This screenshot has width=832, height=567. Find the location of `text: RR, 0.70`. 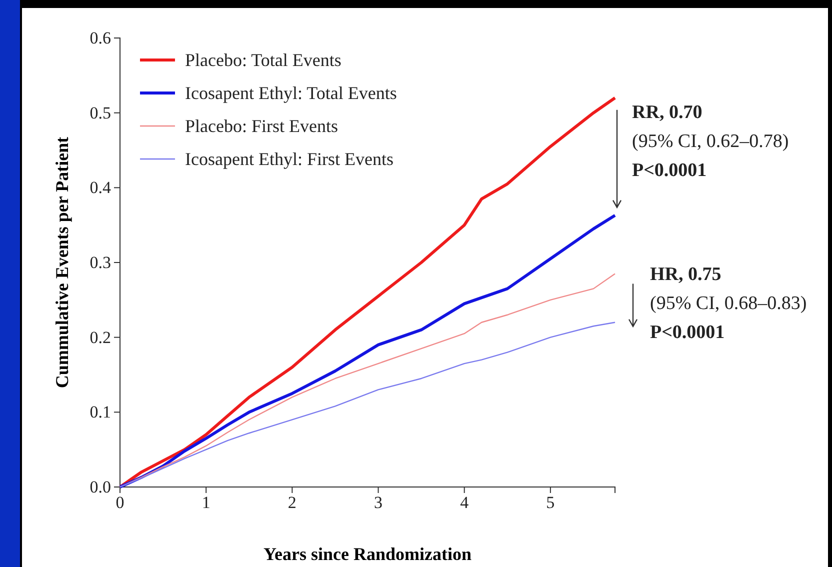

text: RR, 0.70 is located at coordinates (667, 112).